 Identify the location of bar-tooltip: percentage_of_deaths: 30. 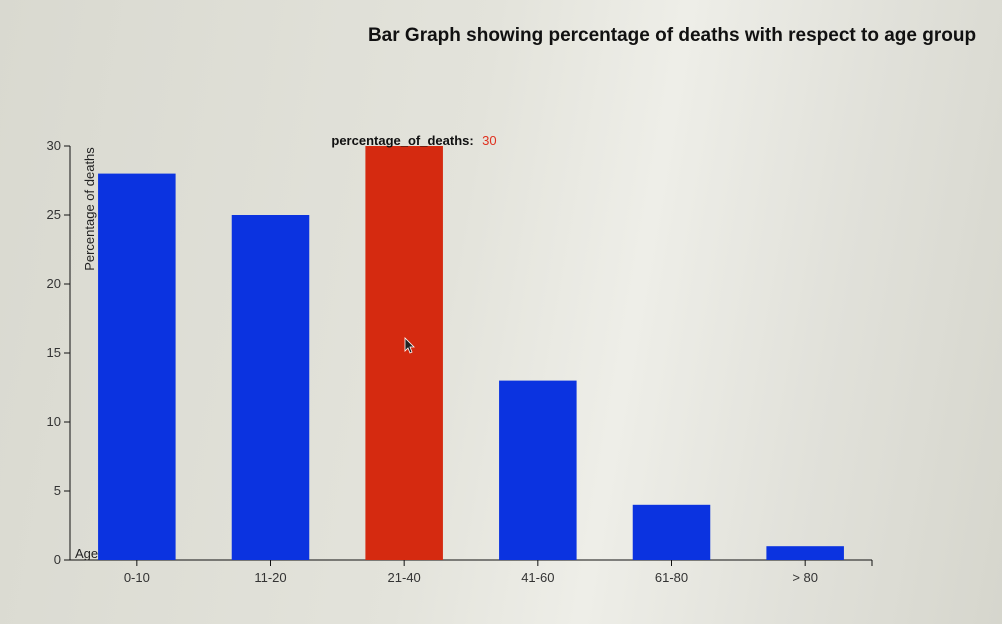
(413, 140).